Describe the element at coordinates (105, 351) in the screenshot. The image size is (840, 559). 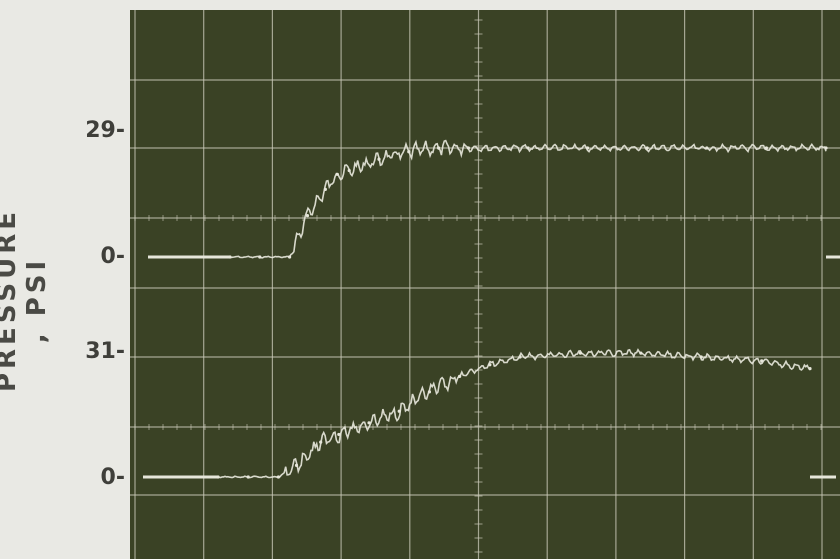
I see `lower-tick-label-top: 31-` at that location.